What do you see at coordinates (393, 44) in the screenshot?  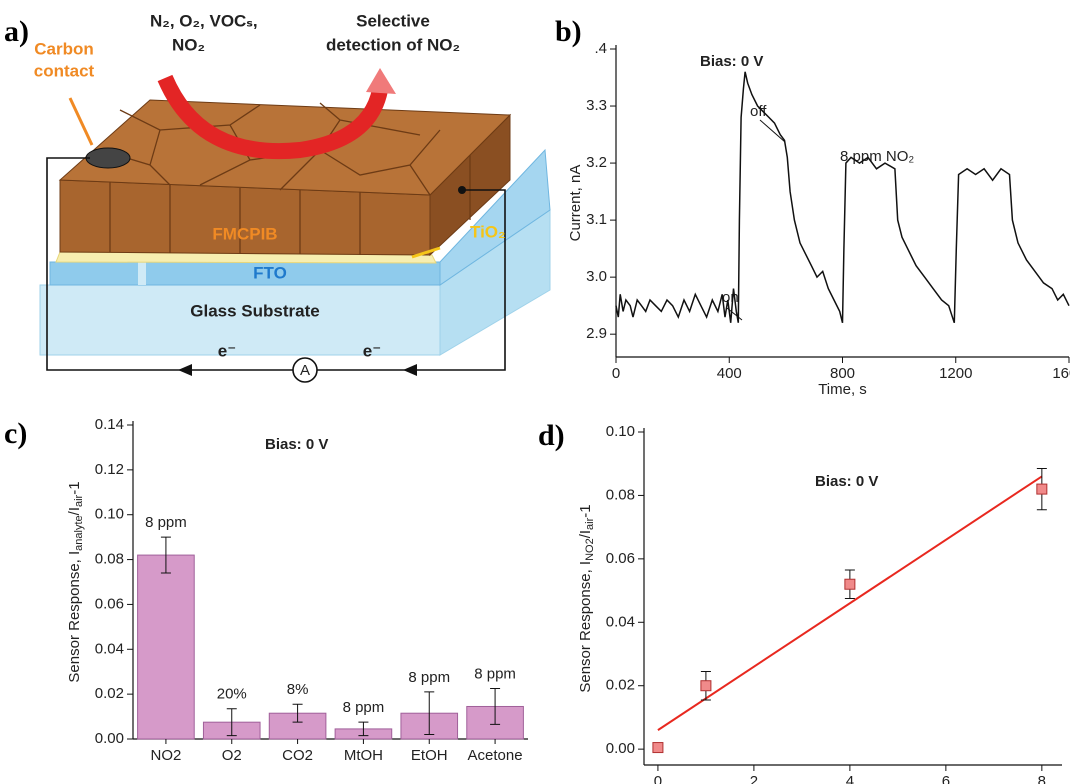 I see `selective-label: detection of NO₂` at bounding box center [393, 44].